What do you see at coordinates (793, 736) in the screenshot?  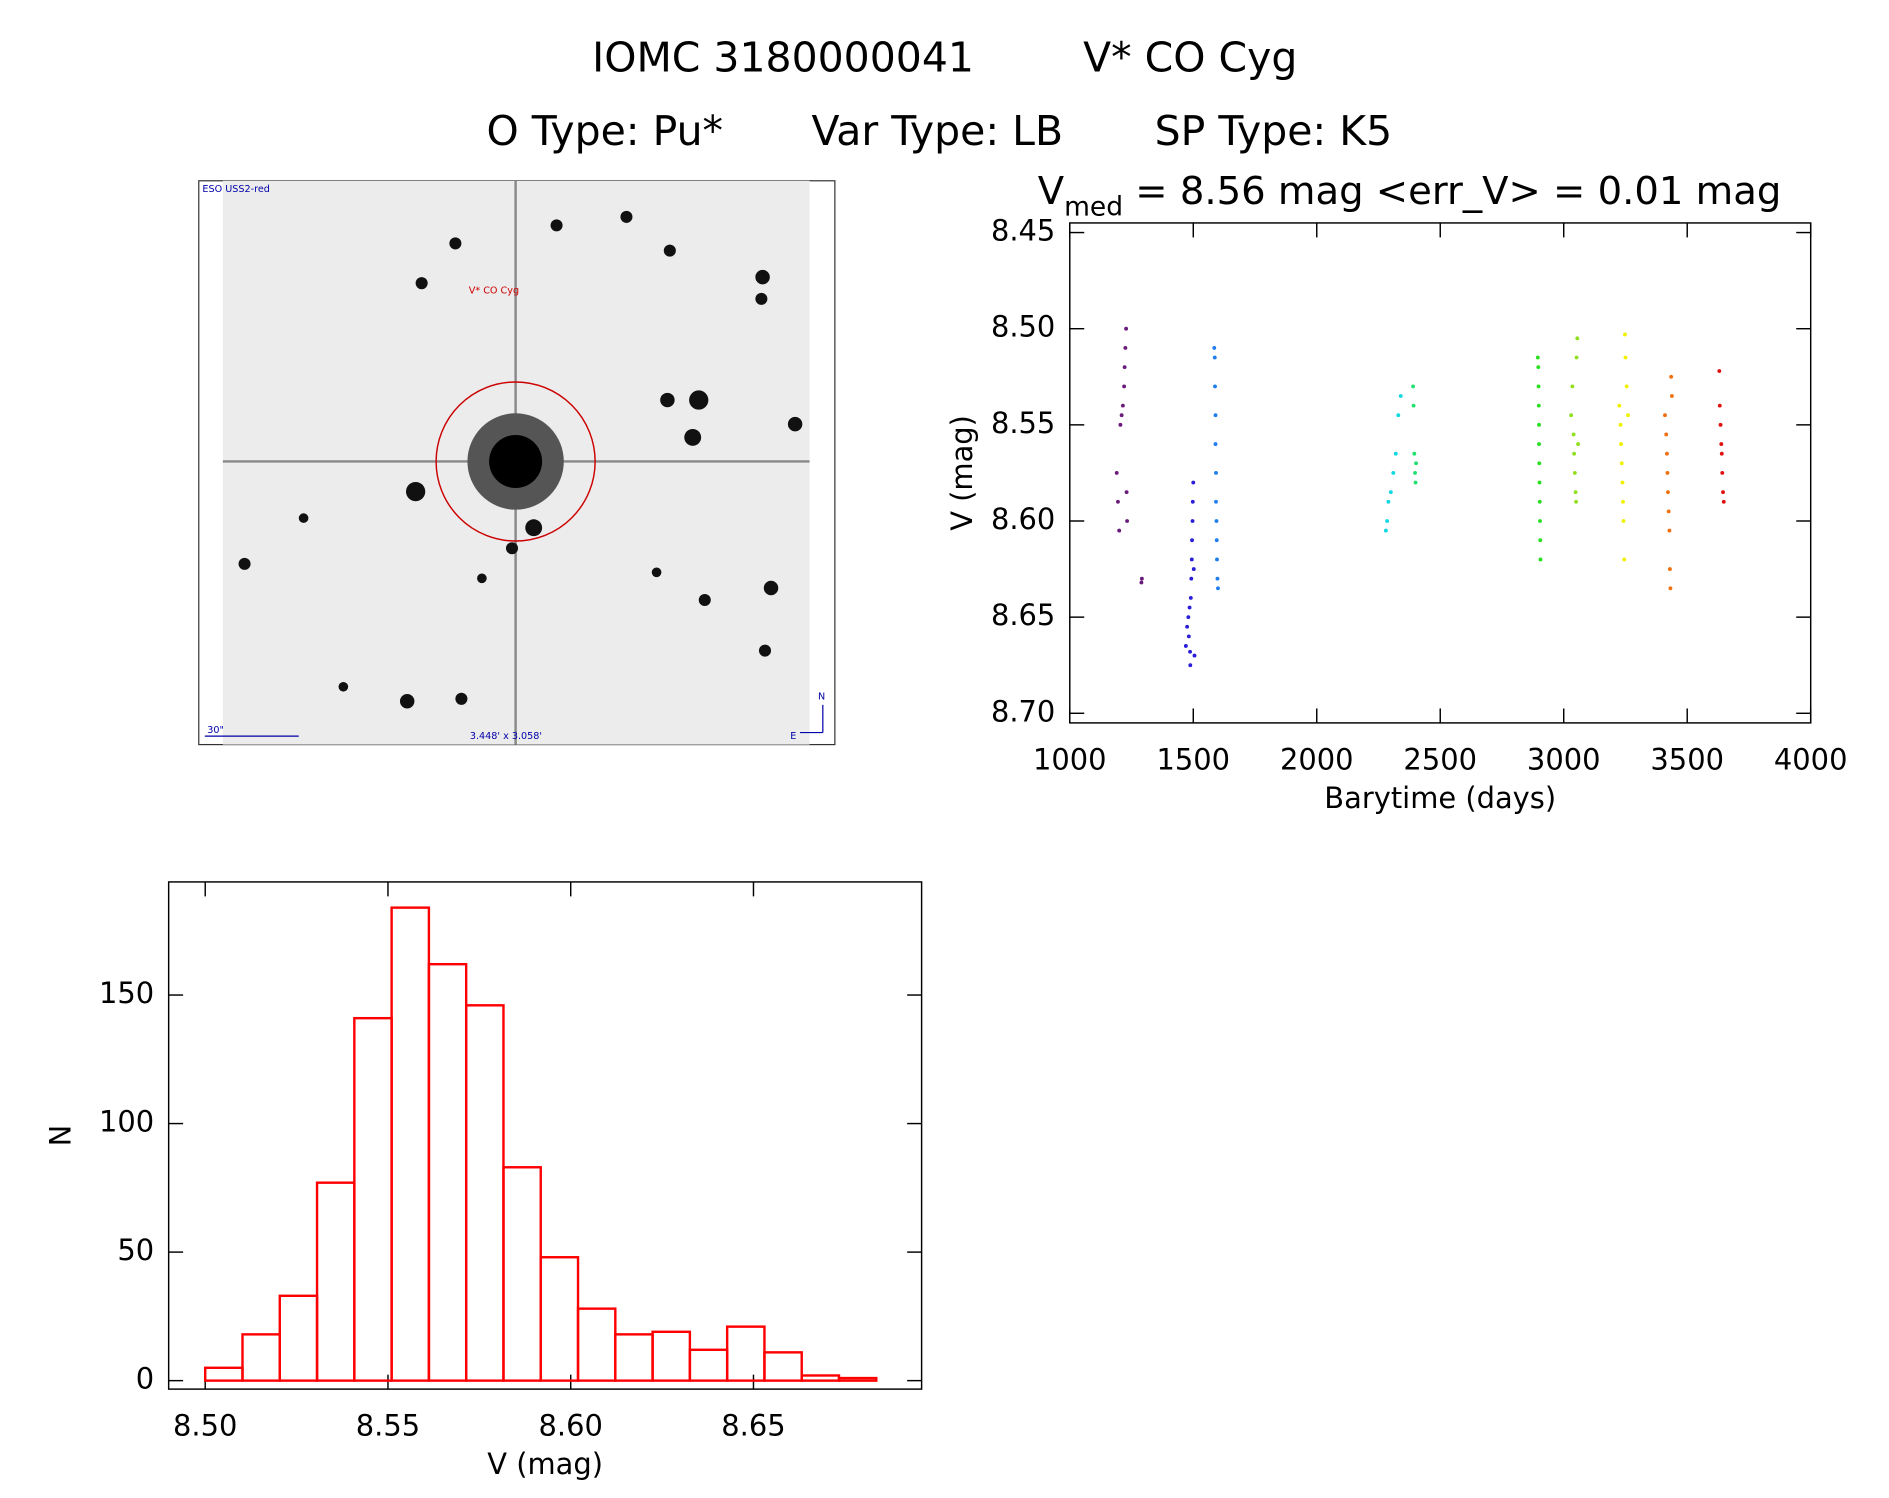 I see `east-label: E` at bounding box center [793, 736].